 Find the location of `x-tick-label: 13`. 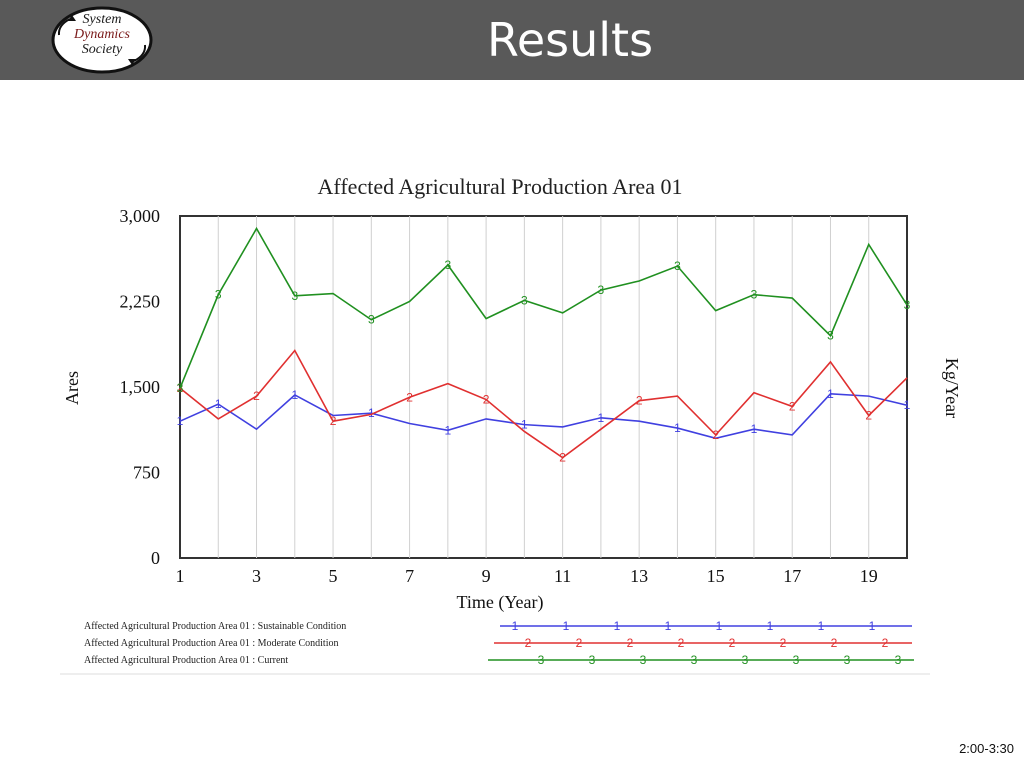

x-tick-label: 13 is located at coordinates (639, 576).